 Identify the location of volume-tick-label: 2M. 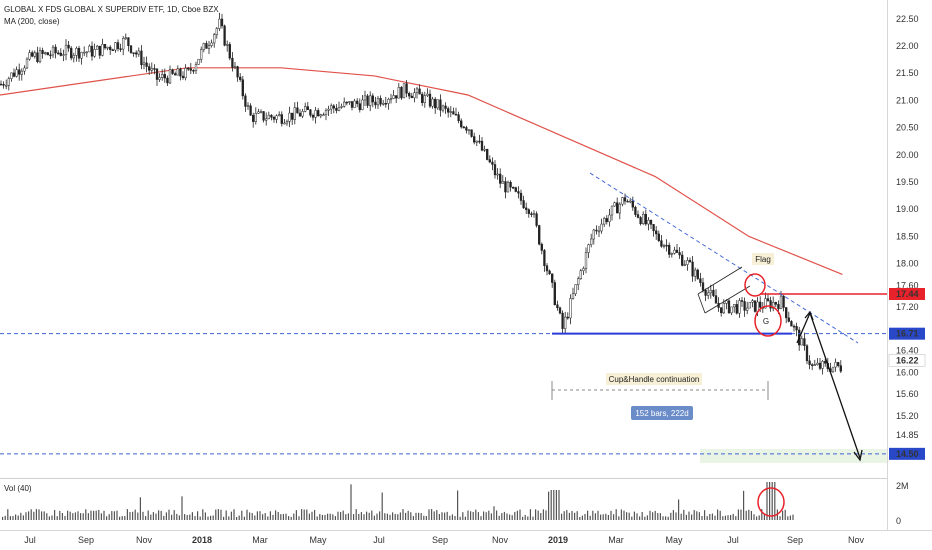
(902, 486).